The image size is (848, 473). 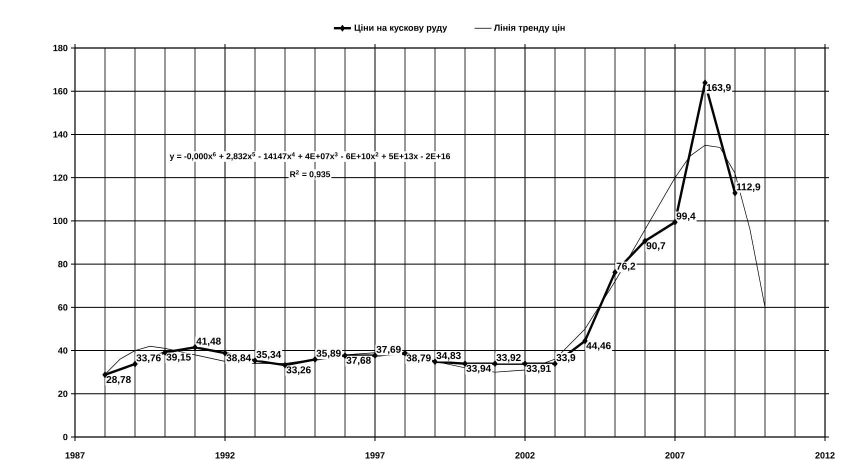 I want to click on data-label: 44,46, so click(x=598, y=346).